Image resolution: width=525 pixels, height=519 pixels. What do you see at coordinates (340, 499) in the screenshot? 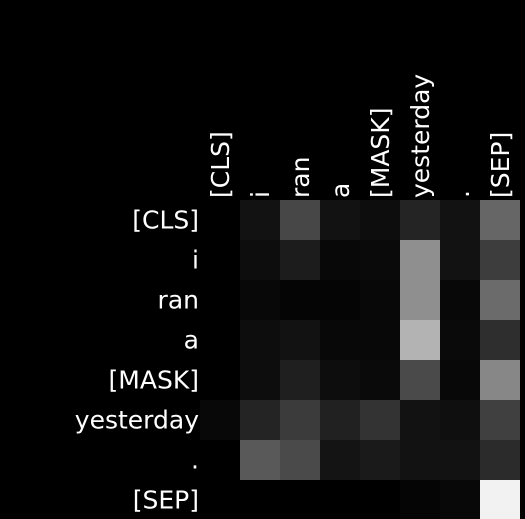
I see `heatmap-cell-r7-c3` at bounding box center [340, 499].